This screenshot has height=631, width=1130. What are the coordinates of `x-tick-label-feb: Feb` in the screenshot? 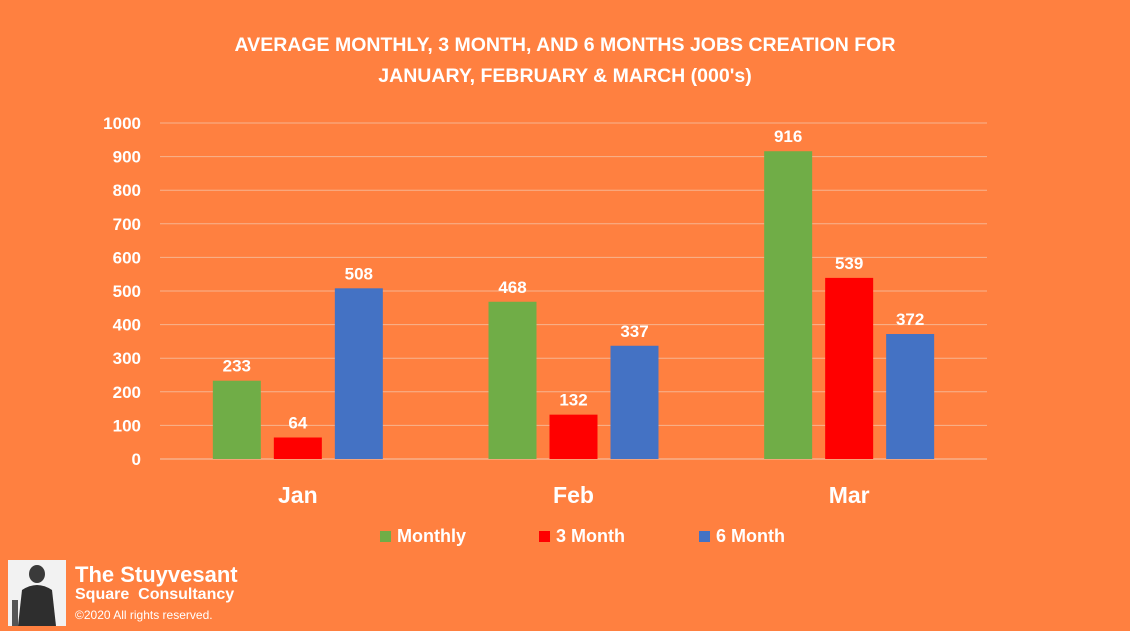 It's located at (573, 495).